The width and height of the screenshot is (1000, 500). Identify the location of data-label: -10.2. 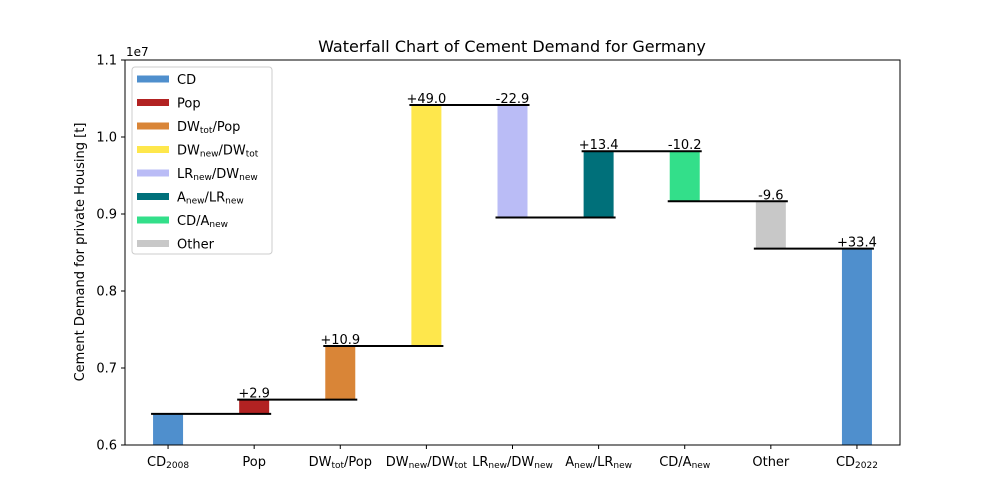
(685, 145).